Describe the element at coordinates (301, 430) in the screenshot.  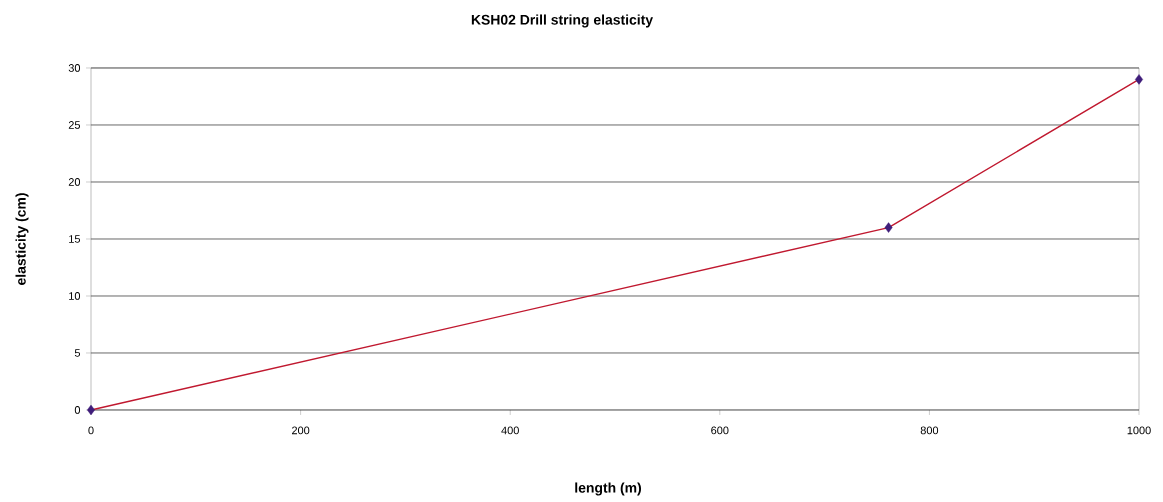
I see `x-tick-label: 200` at that location.